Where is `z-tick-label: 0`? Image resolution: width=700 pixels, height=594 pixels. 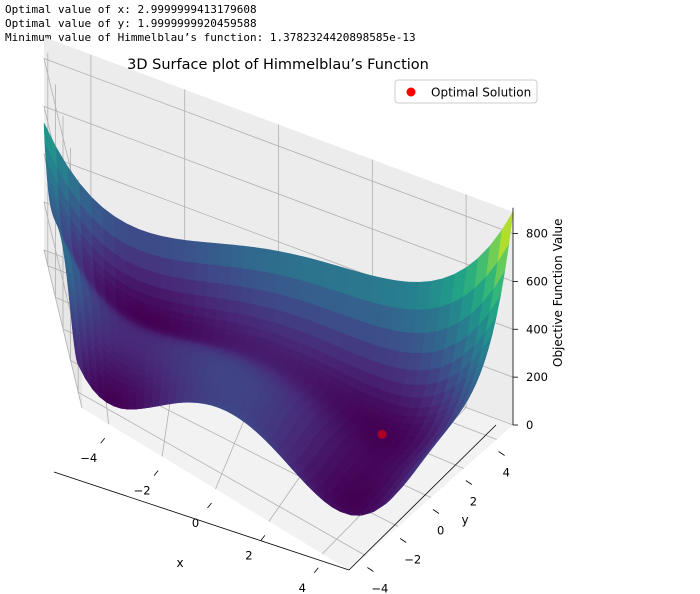 z-tick-label: 0 is located at coordinates (529, 425).